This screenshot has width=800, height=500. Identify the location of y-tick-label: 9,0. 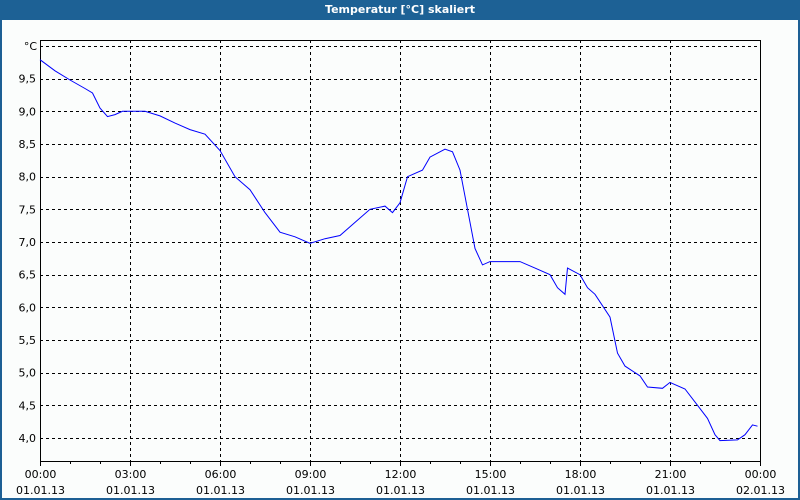
(28, 111).